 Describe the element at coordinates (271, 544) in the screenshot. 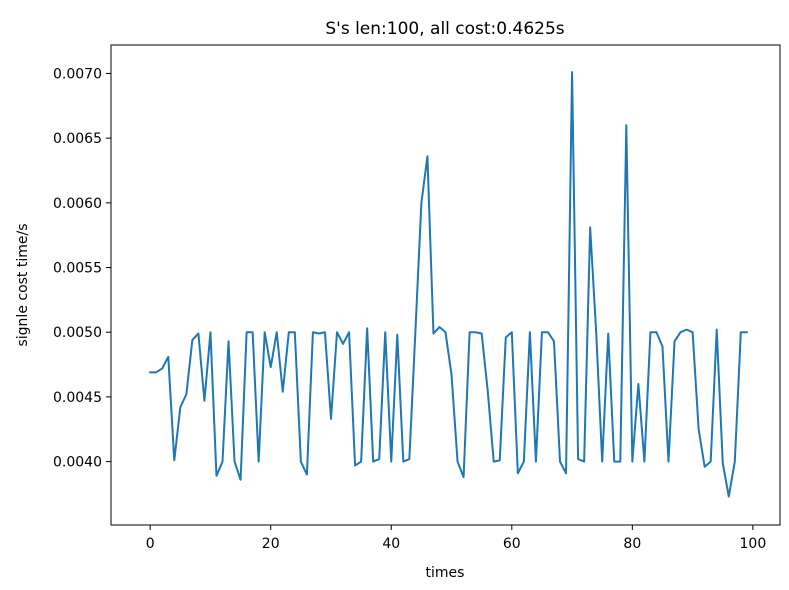

I see `x-tick-label: 20` at that location.